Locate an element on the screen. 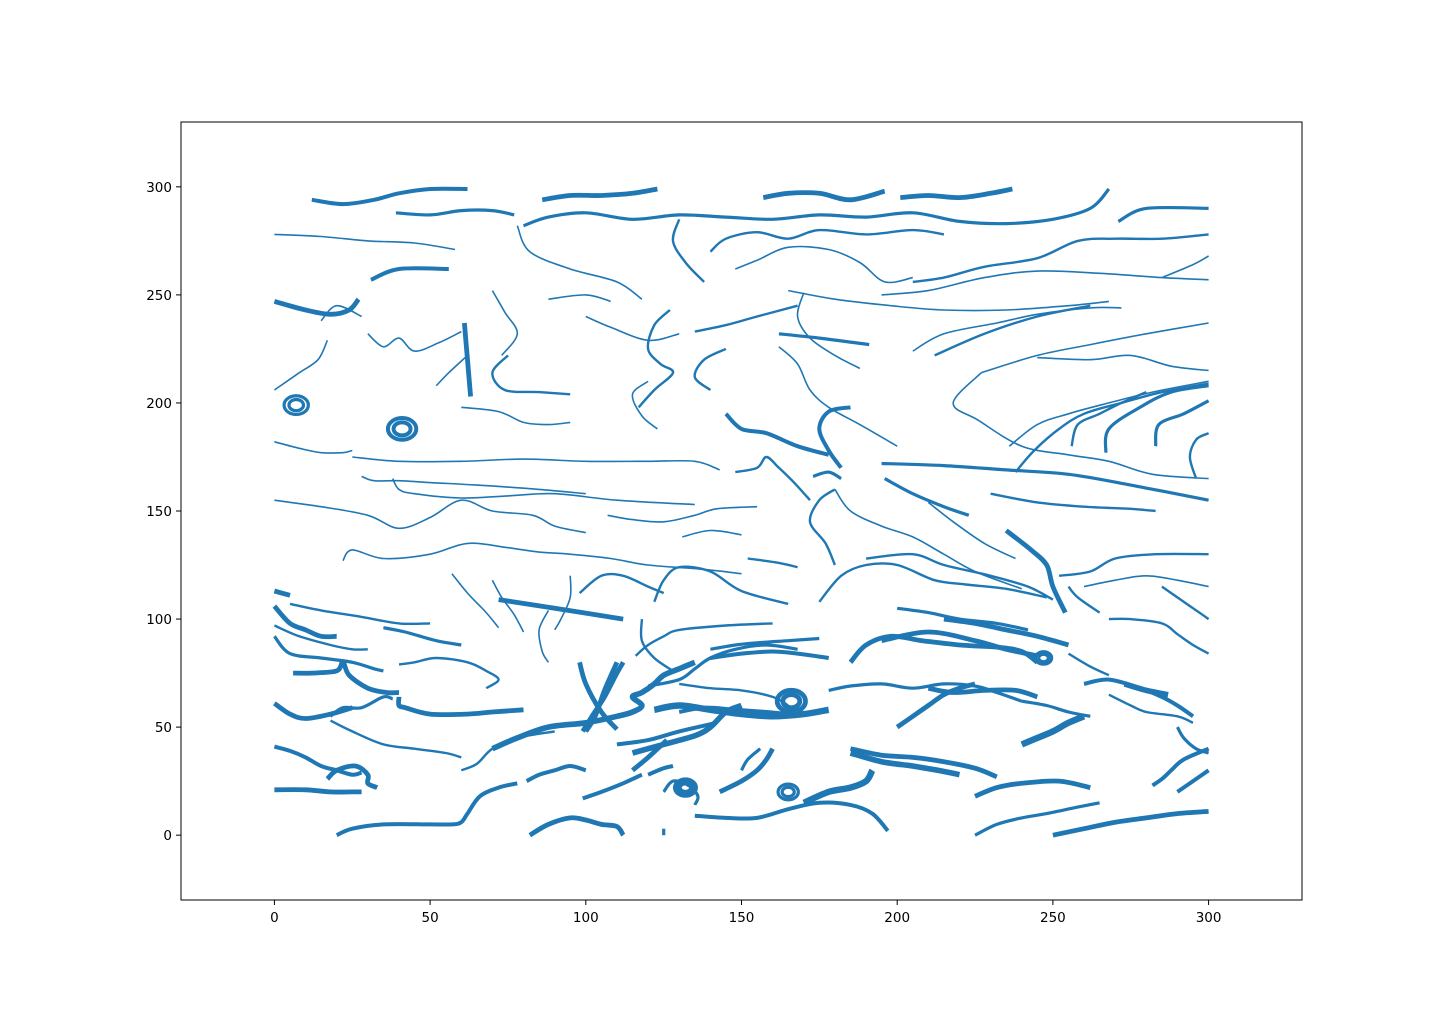 Image resolution: width=1447 pixels, height=1011 pixels. x-axis: 0 50 100 150 200 250 300 is located at coordinates (745, 913).